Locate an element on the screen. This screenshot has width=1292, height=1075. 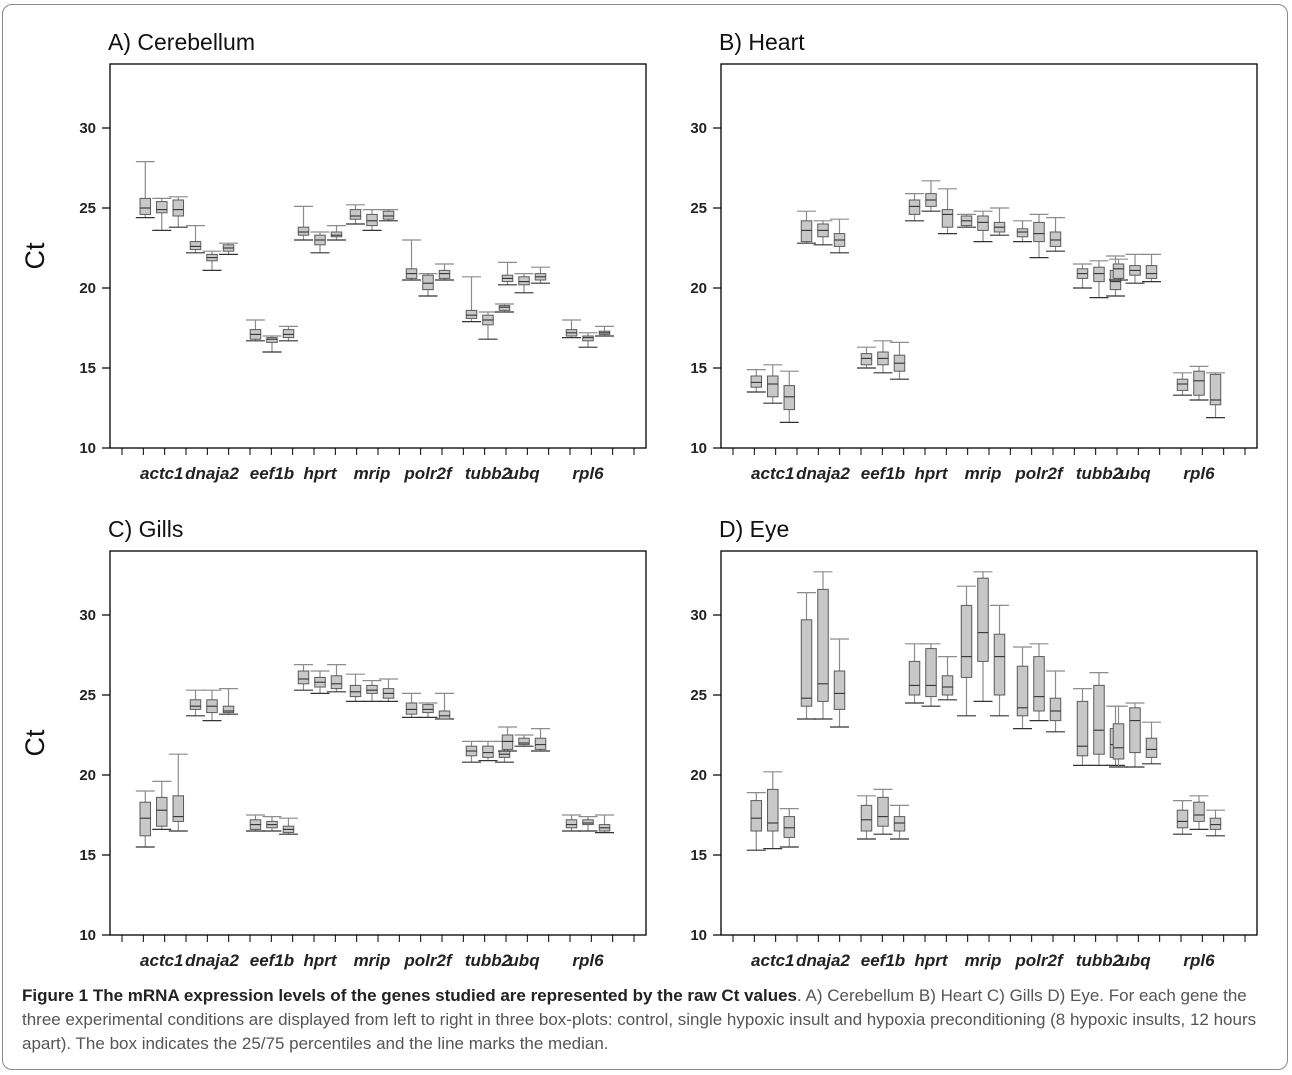
panel-4-y-tick-label: 25 is located at coordinates (698, 695).